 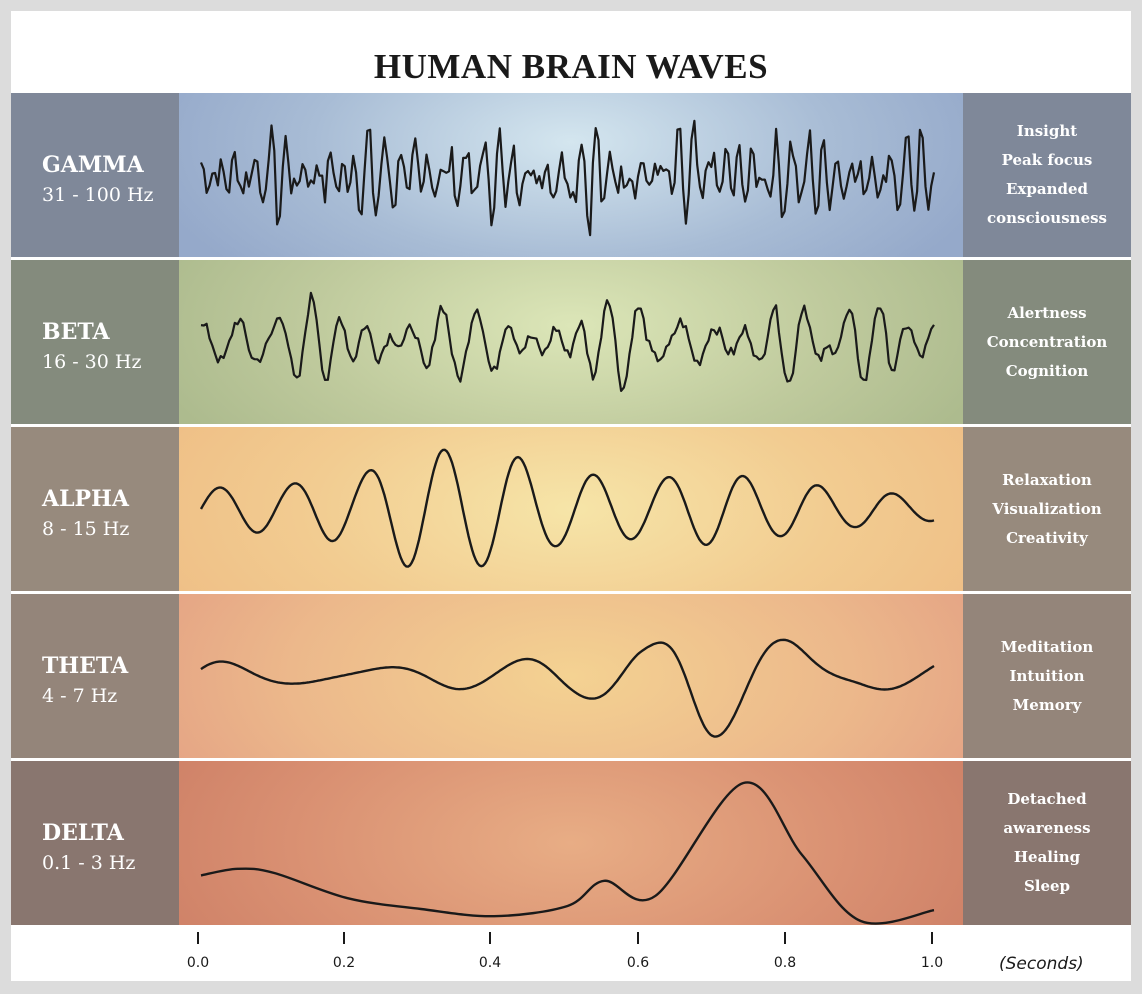 What do you see at coordinates (1047, 886) in the screenshot?
I see `band-role: Sleep` at bounding box center [1047, 886].